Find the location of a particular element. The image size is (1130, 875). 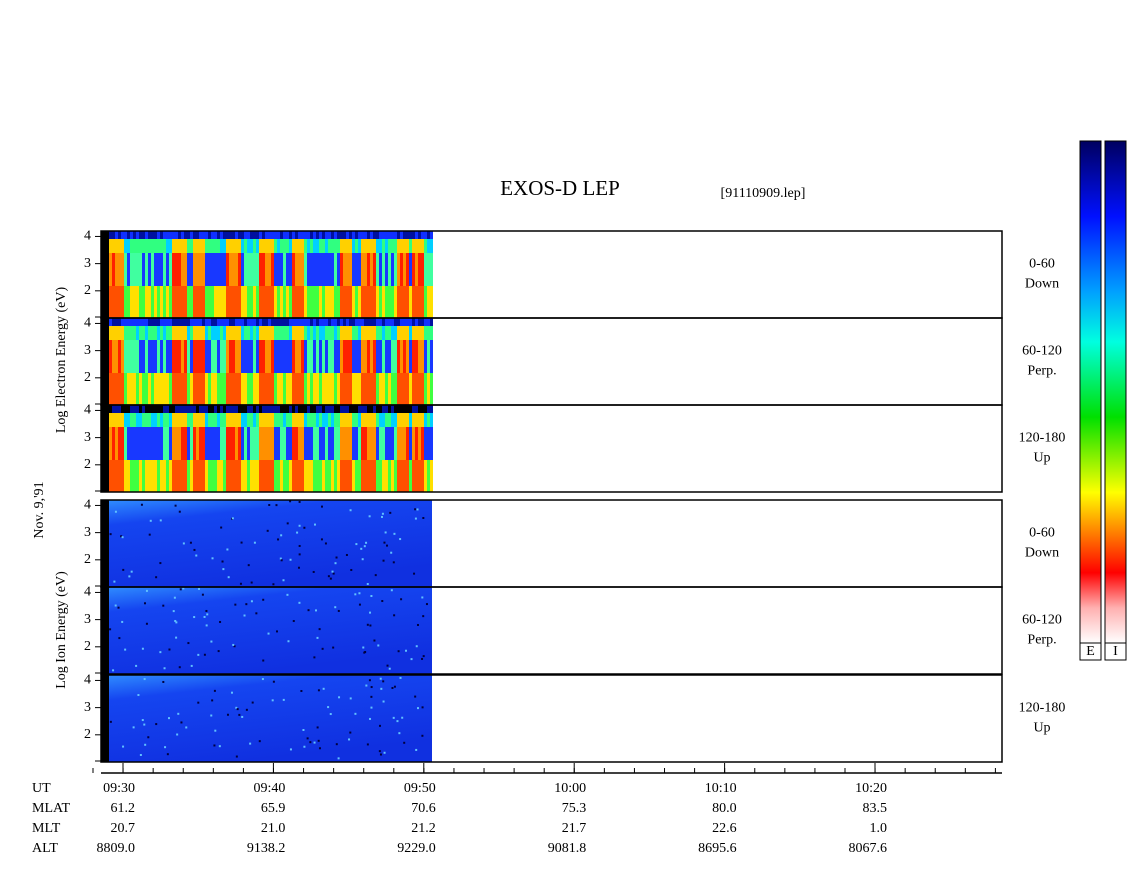

orbit-value: 10:00 is located at coordinates (570, 788).